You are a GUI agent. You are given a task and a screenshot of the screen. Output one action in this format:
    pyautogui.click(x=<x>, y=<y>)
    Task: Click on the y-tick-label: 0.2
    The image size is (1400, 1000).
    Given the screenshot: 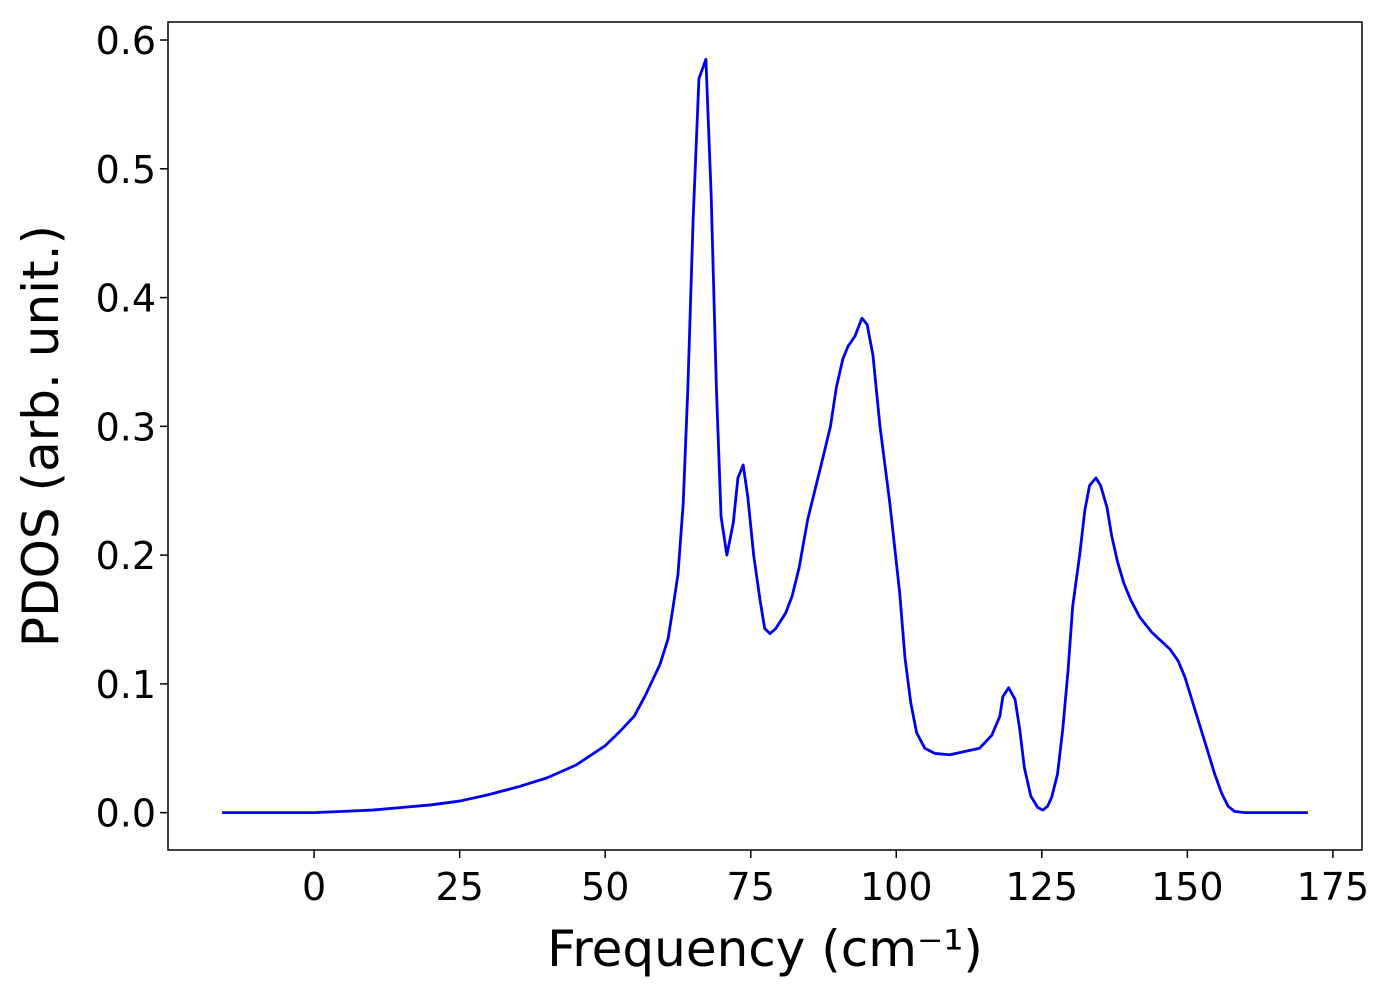 What is the action you would take?
    pyautogui.click(x=126, y=556)
    